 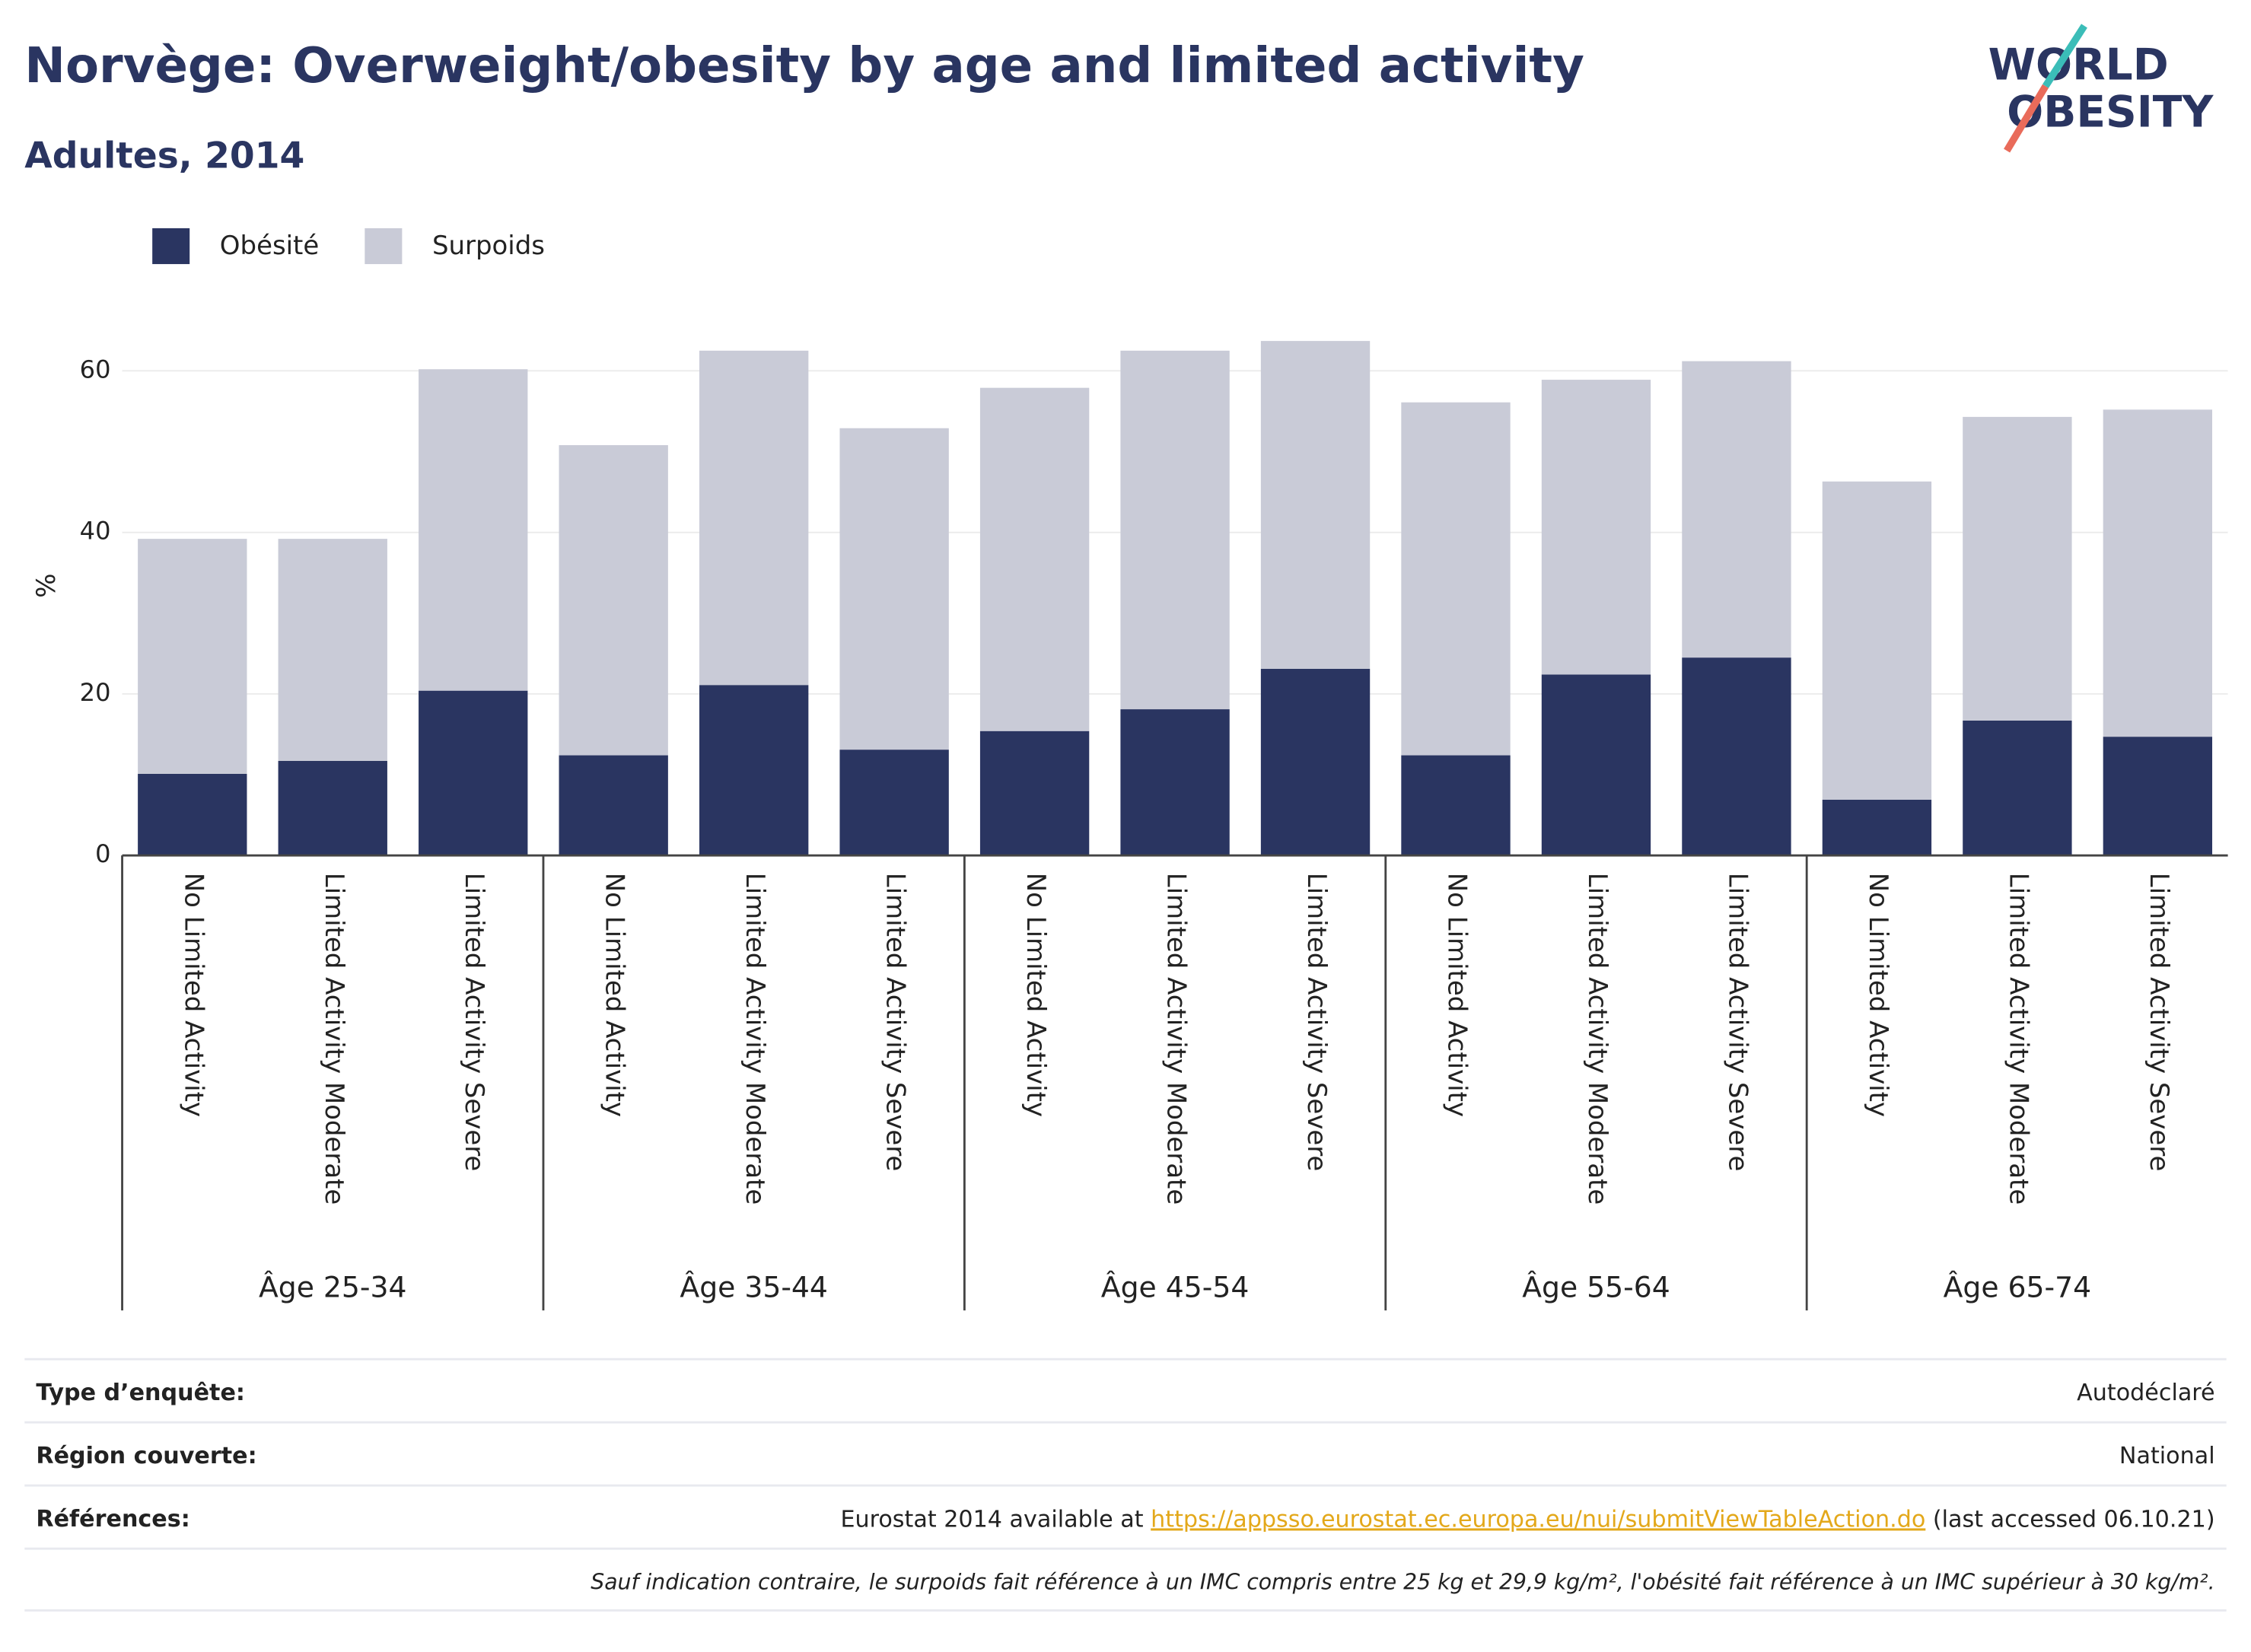 What do you see at coordinates (164, 156) in the screenshot?
I see `chart-subtitle: Adultes, 2014` at bounding box center [164, 156].